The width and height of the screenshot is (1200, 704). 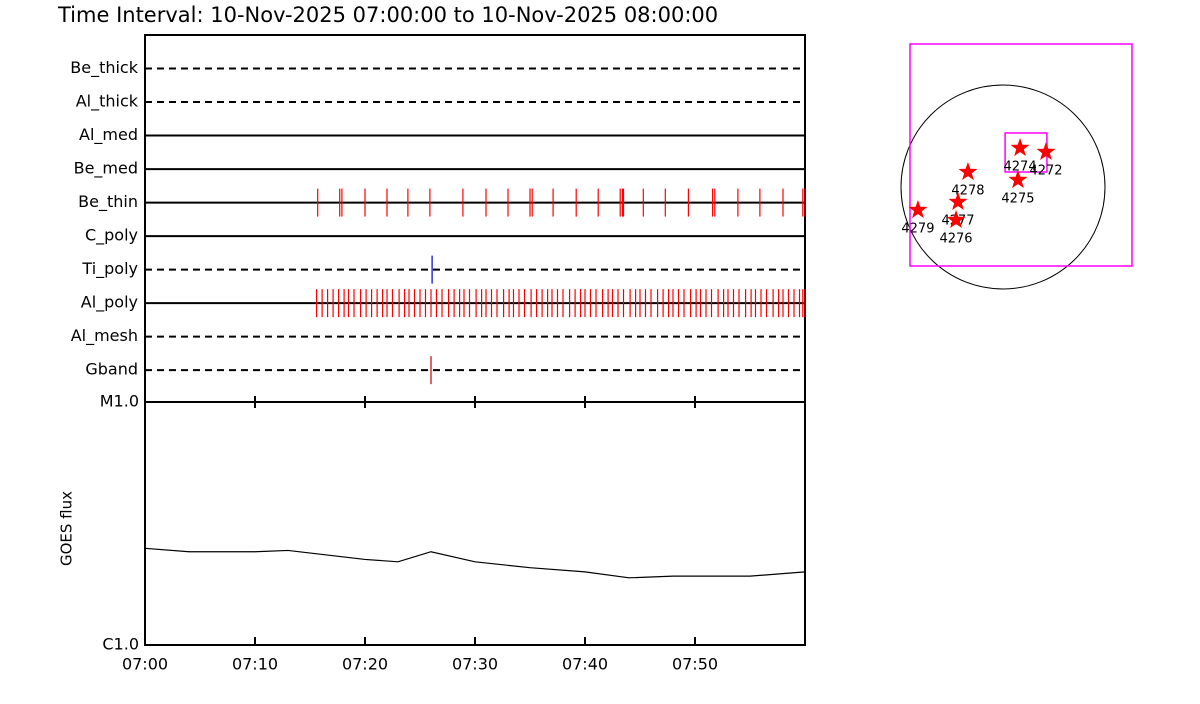 What do you see at coordinates (119, 401) in the screenshot?
I see `y-tick-label: M1.0` at bounding box center [119, 401].